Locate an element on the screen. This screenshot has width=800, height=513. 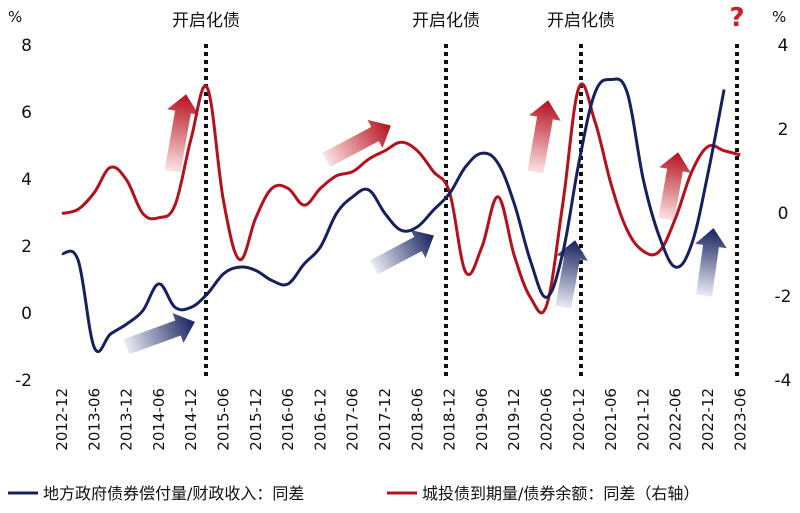
legend: 地方政府债券偿付量/财政收入：同差 城投债到期量/债券余额：同差（右轴） is located at coordinates (353, 493).